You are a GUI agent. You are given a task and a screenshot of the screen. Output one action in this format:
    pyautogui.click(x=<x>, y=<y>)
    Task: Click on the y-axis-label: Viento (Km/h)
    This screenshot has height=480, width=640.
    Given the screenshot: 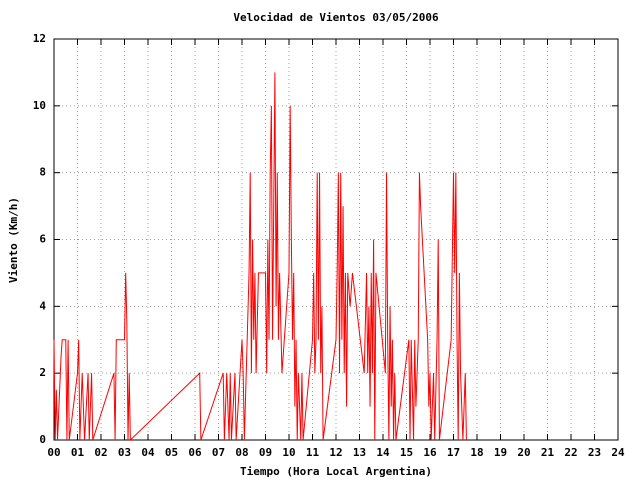 What is the action you would take?
    pyautogui.click(x=13, y=240)
    